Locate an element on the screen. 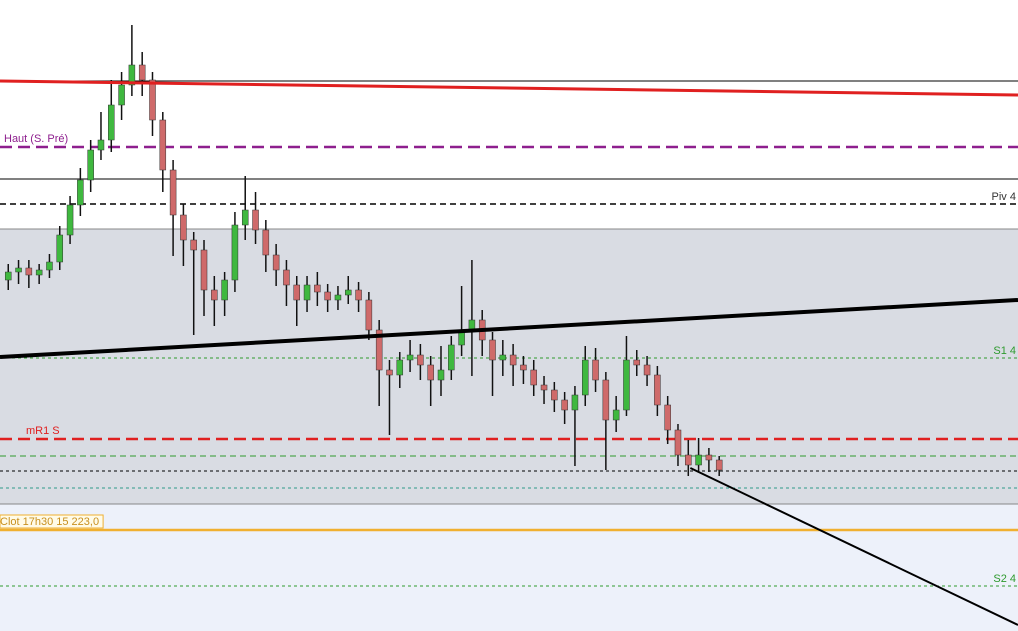 The width and height of the screenshot is (1018, 631). level-label: Piv 4 is located at coordinates (1004, 197).